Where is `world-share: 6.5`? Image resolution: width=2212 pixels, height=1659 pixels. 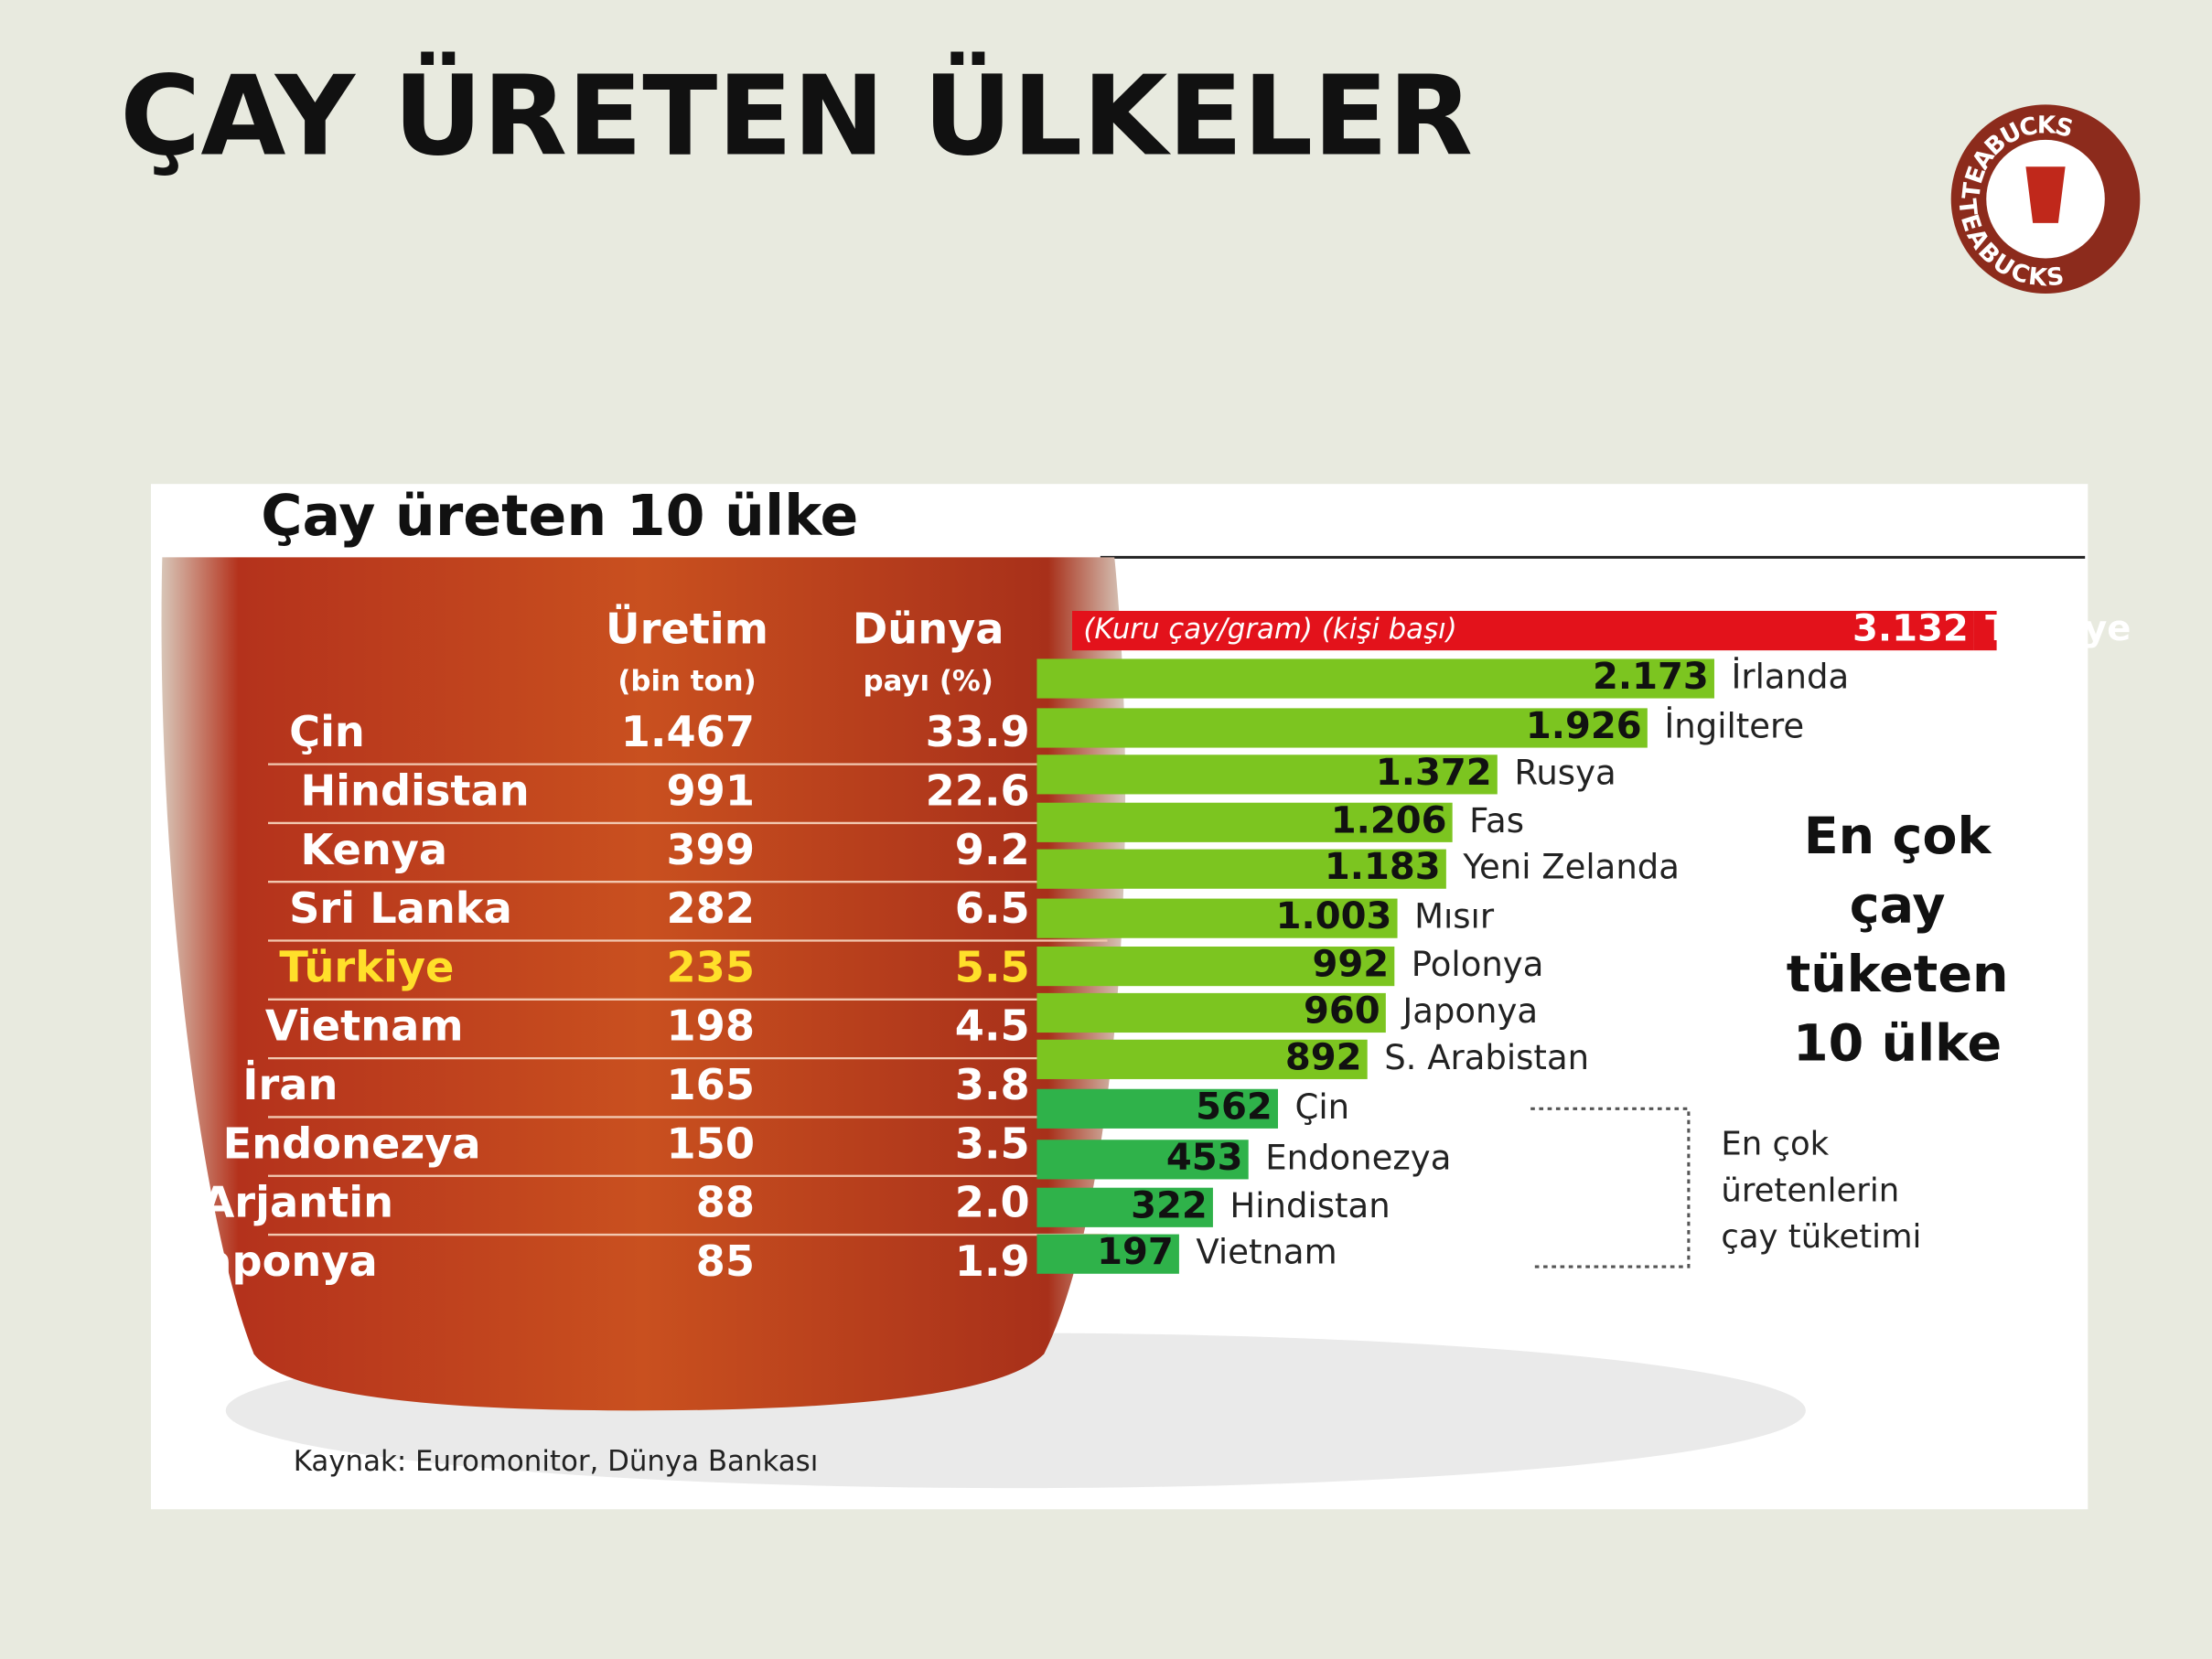 world-share: 6.5 is located at coordinates (993, 908).